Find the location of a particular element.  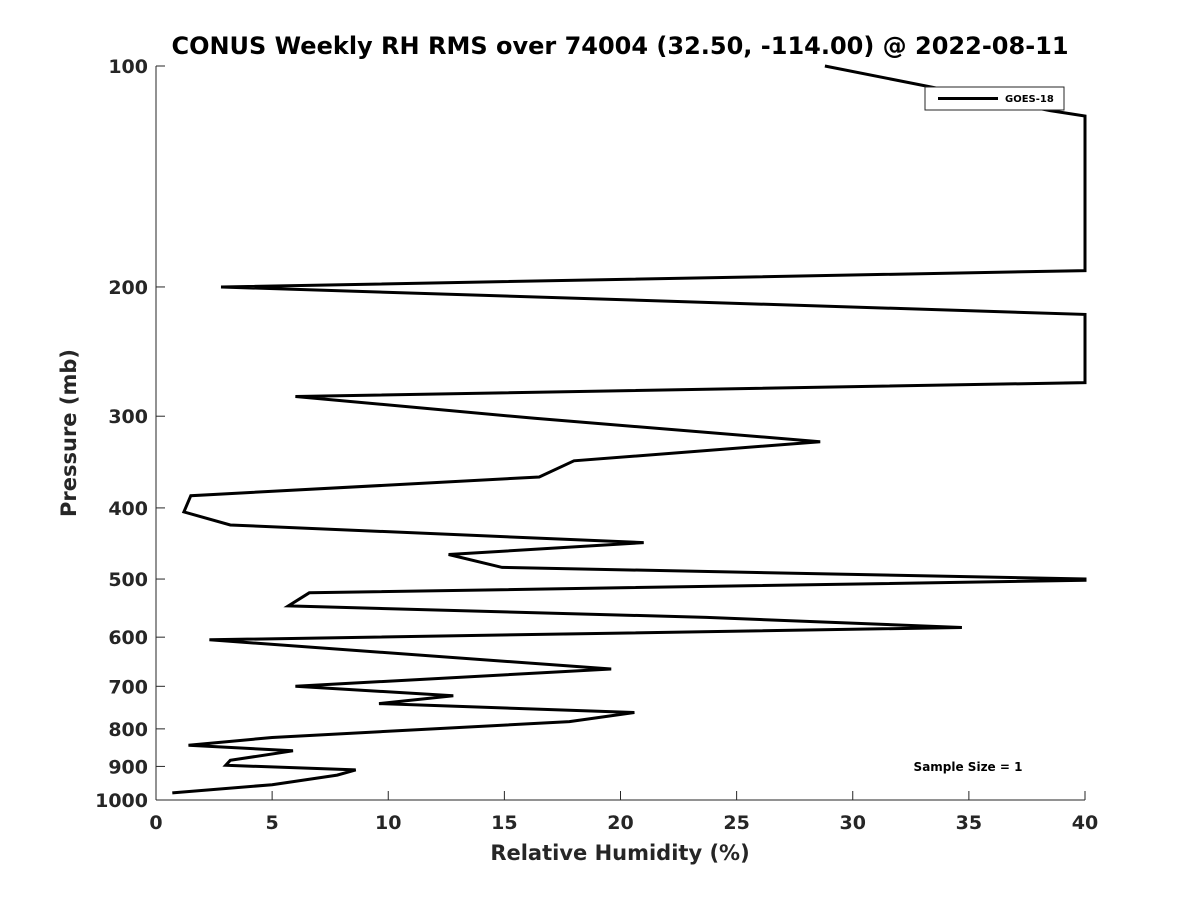

y-axis-ticks: 100 200 300 400 500 600 700 800 900 1000 is located at coordinates (130, 434).